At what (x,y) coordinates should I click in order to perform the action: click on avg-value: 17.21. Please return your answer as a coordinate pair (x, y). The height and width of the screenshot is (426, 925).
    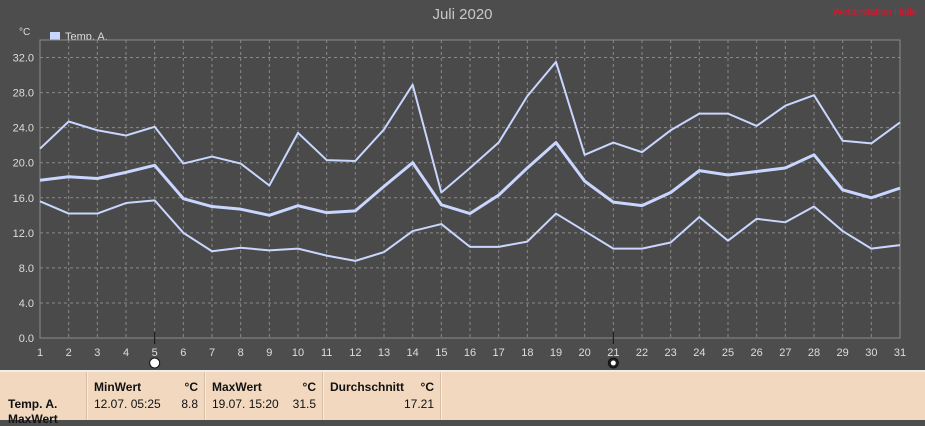
    Looking at the image, I should click on (418, 404).